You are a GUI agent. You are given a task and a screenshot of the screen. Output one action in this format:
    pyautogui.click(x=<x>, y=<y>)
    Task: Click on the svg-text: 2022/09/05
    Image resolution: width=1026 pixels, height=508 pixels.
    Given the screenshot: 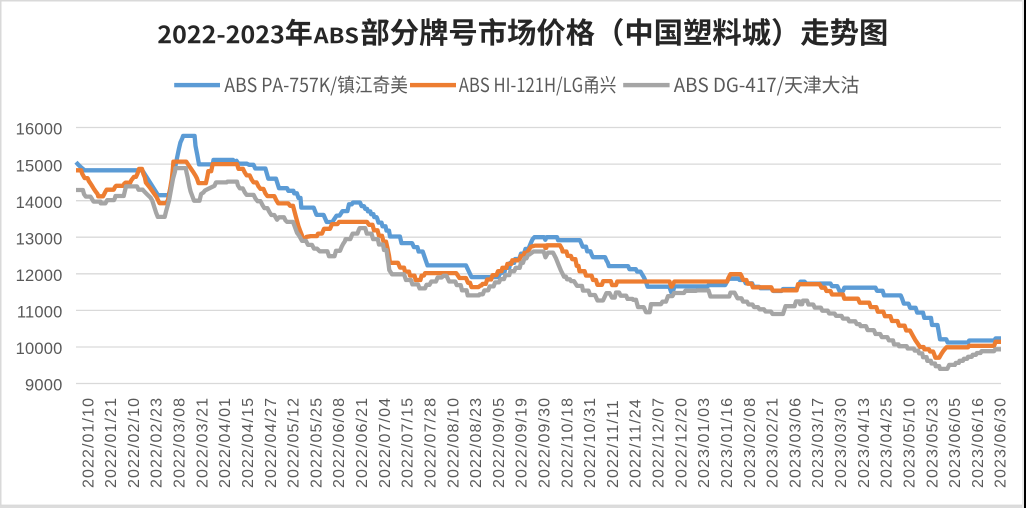 What is the action you would take?
    pyautogui.click(x=499, y=442)
    